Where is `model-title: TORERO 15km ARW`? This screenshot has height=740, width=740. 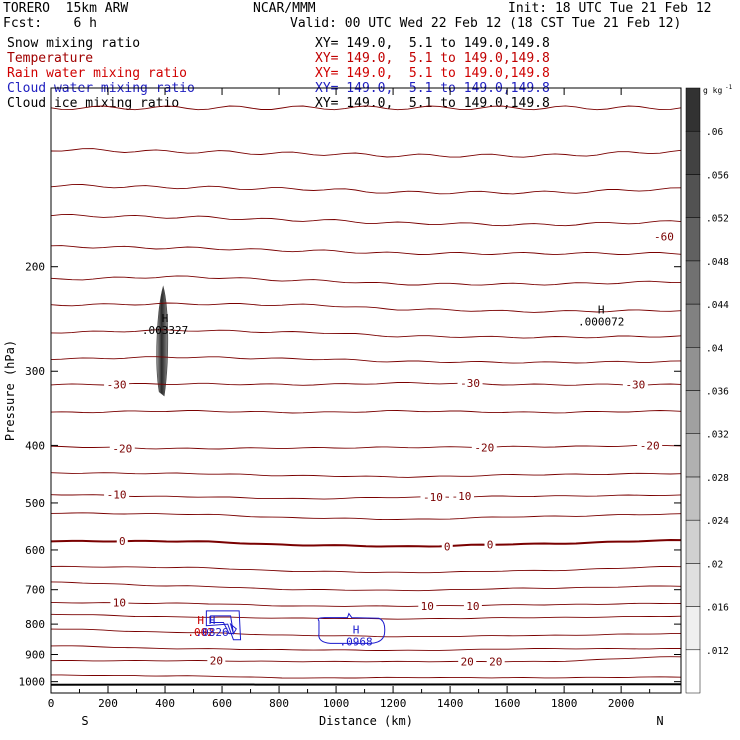 model-title: TORERO 15km ARW is located at coordinates (66, 8).